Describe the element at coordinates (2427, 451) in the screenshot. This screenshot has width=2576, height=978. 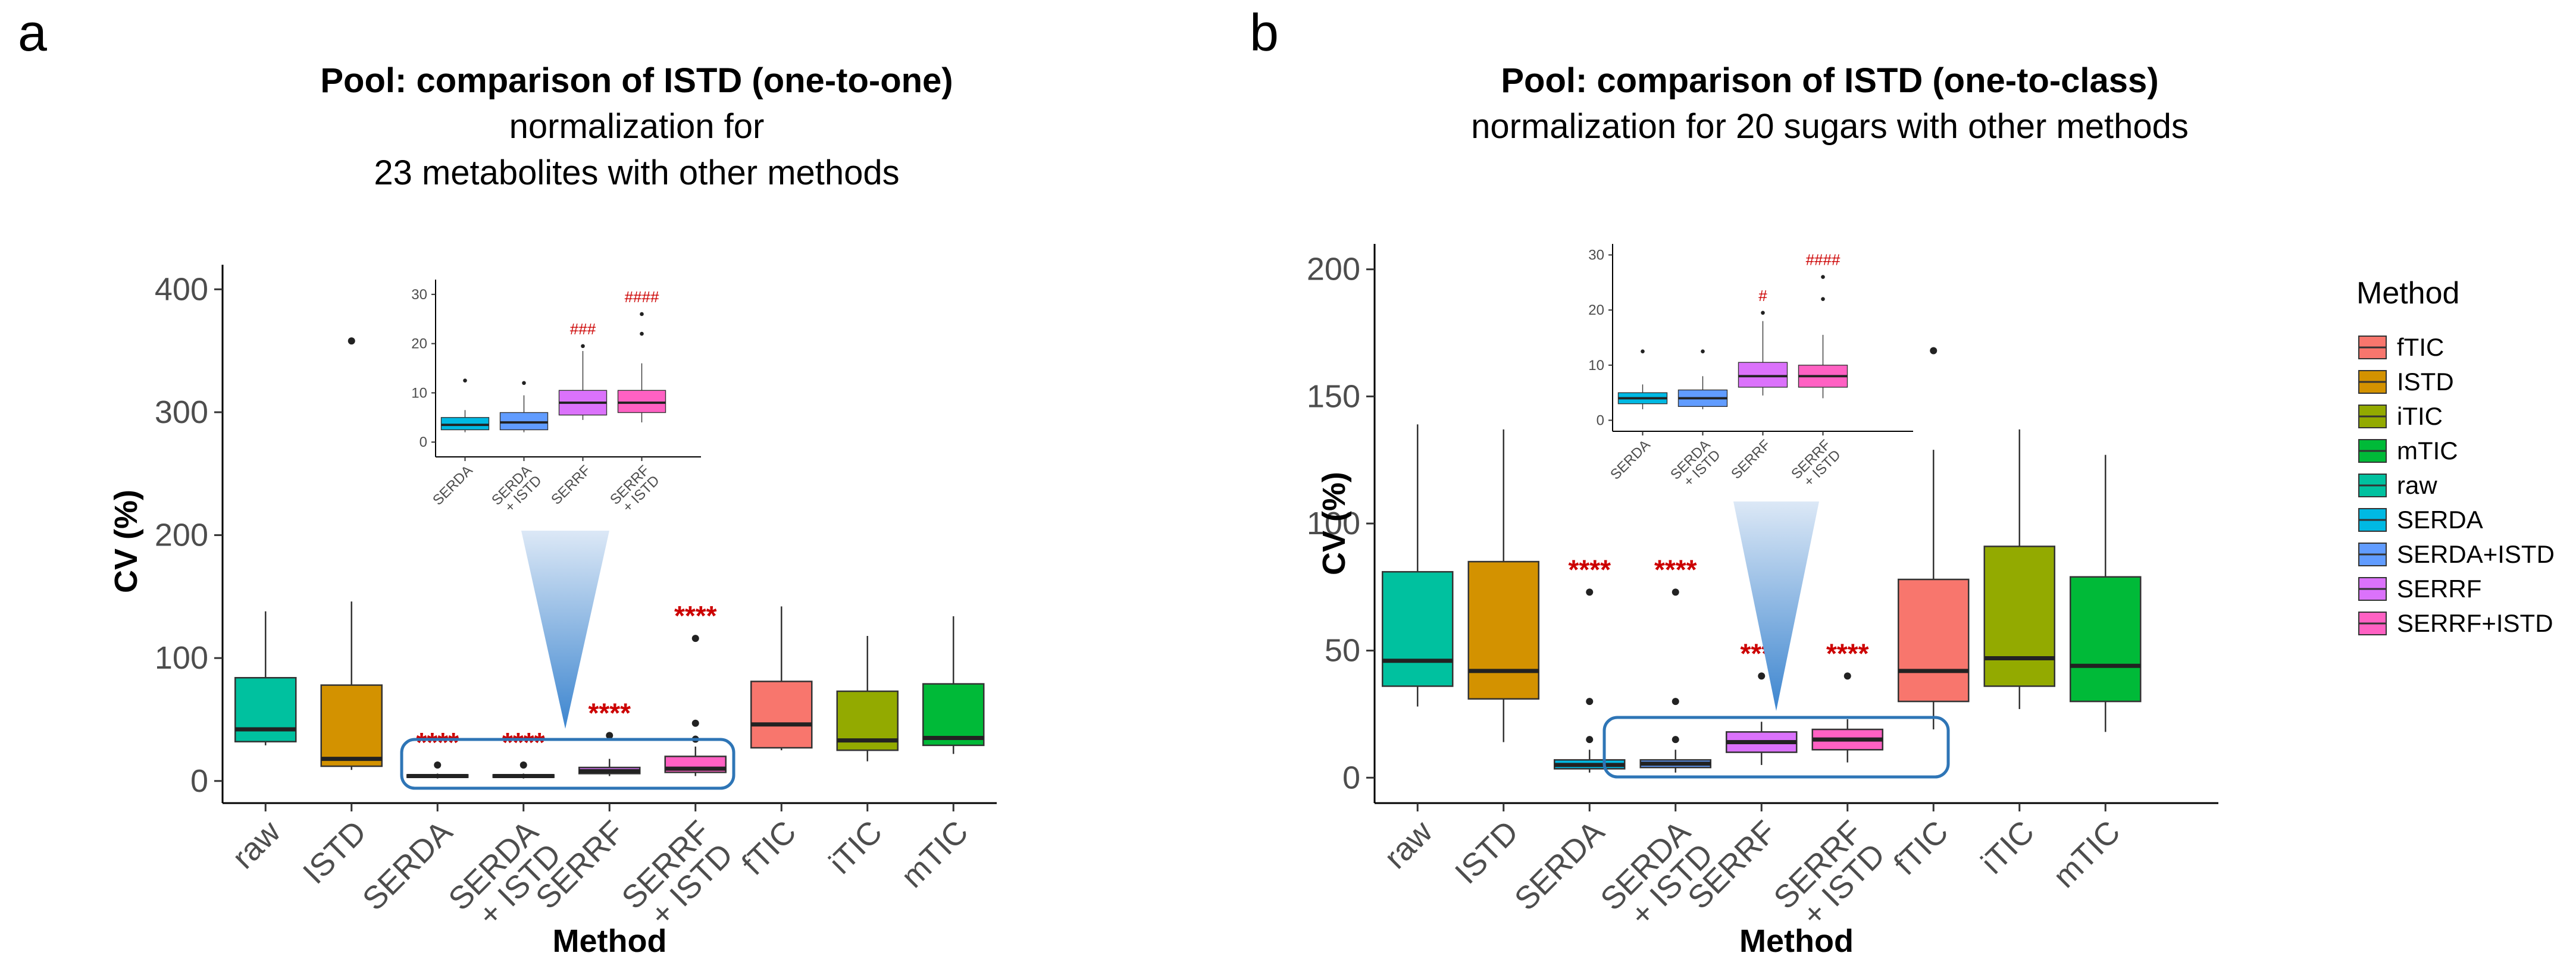
I see `legend-label-mtic: mTIC` at that location.